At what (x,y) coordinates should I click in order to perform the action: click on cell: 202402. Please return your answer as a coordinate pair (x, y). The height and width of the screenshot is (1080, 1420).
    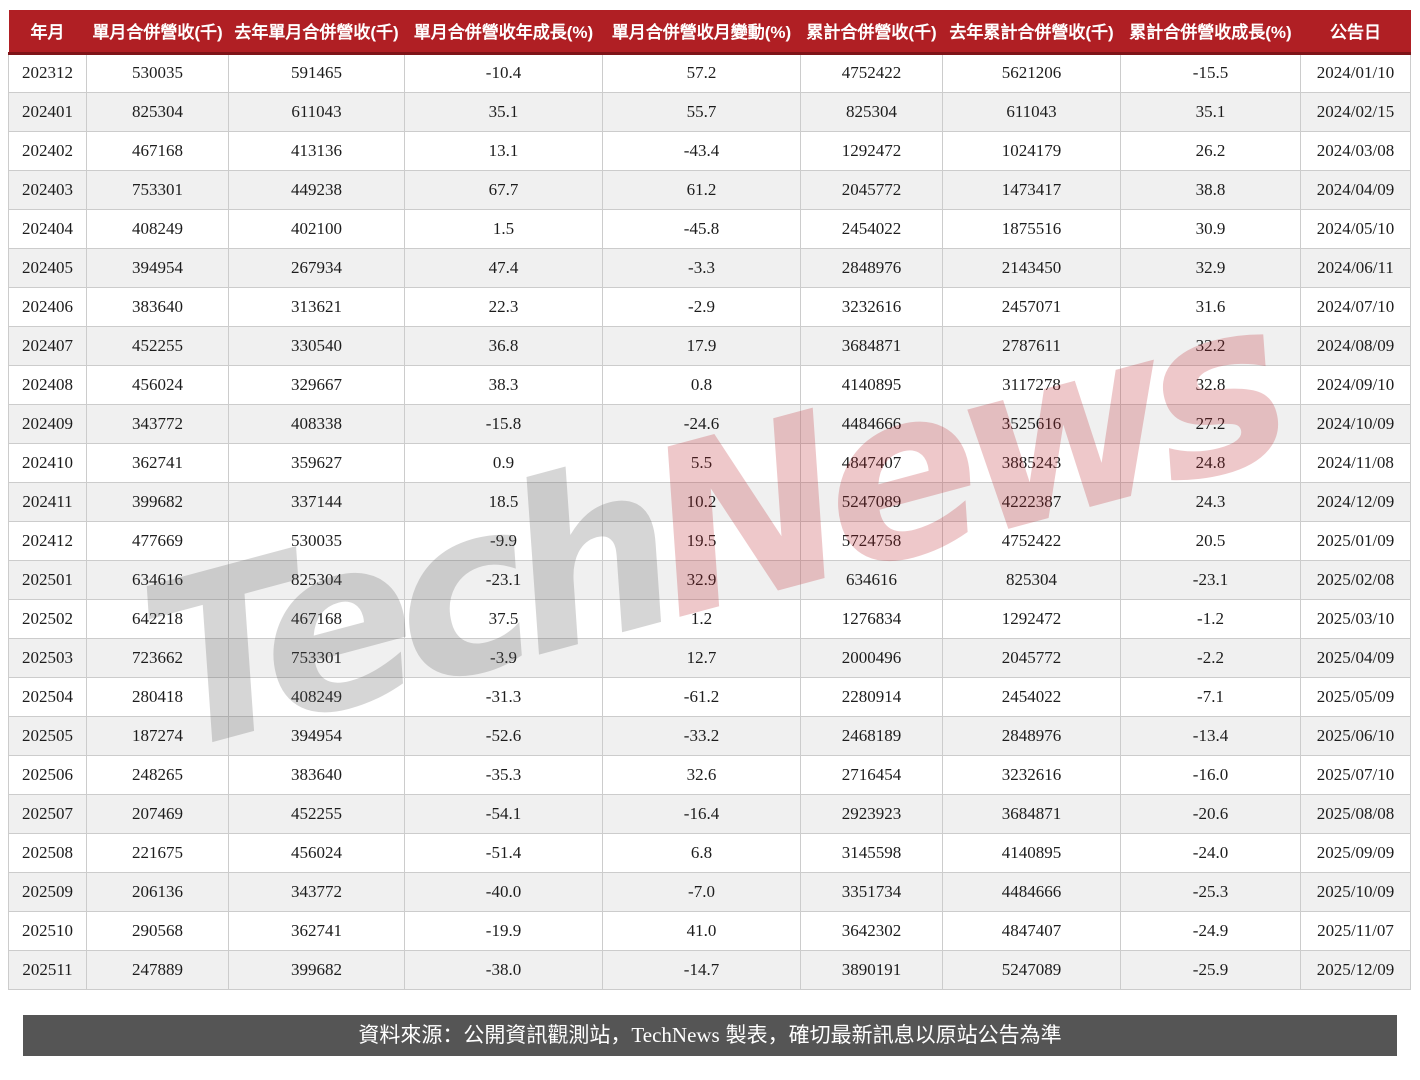
    Looking at the image, I should click on (47, 150).